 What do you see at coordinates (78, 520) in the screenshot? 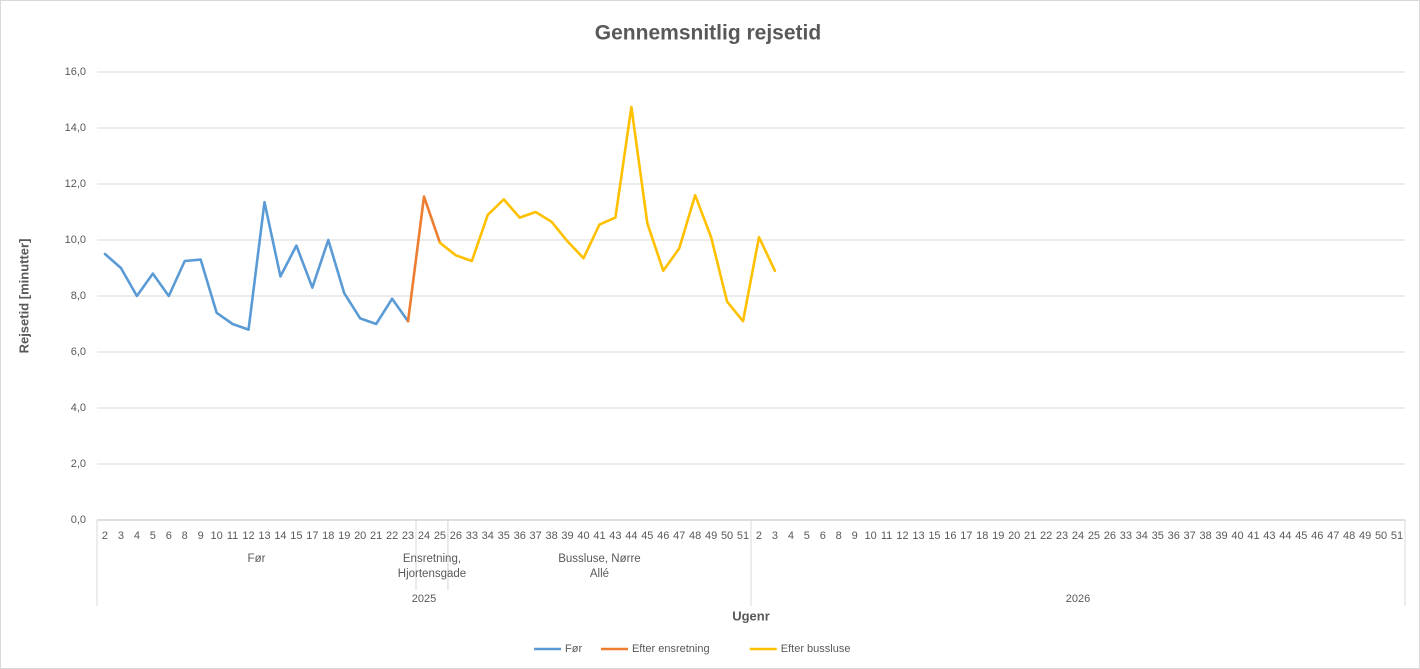
I see `y-tick-label: 0,0` at bounding box center [78, 520].